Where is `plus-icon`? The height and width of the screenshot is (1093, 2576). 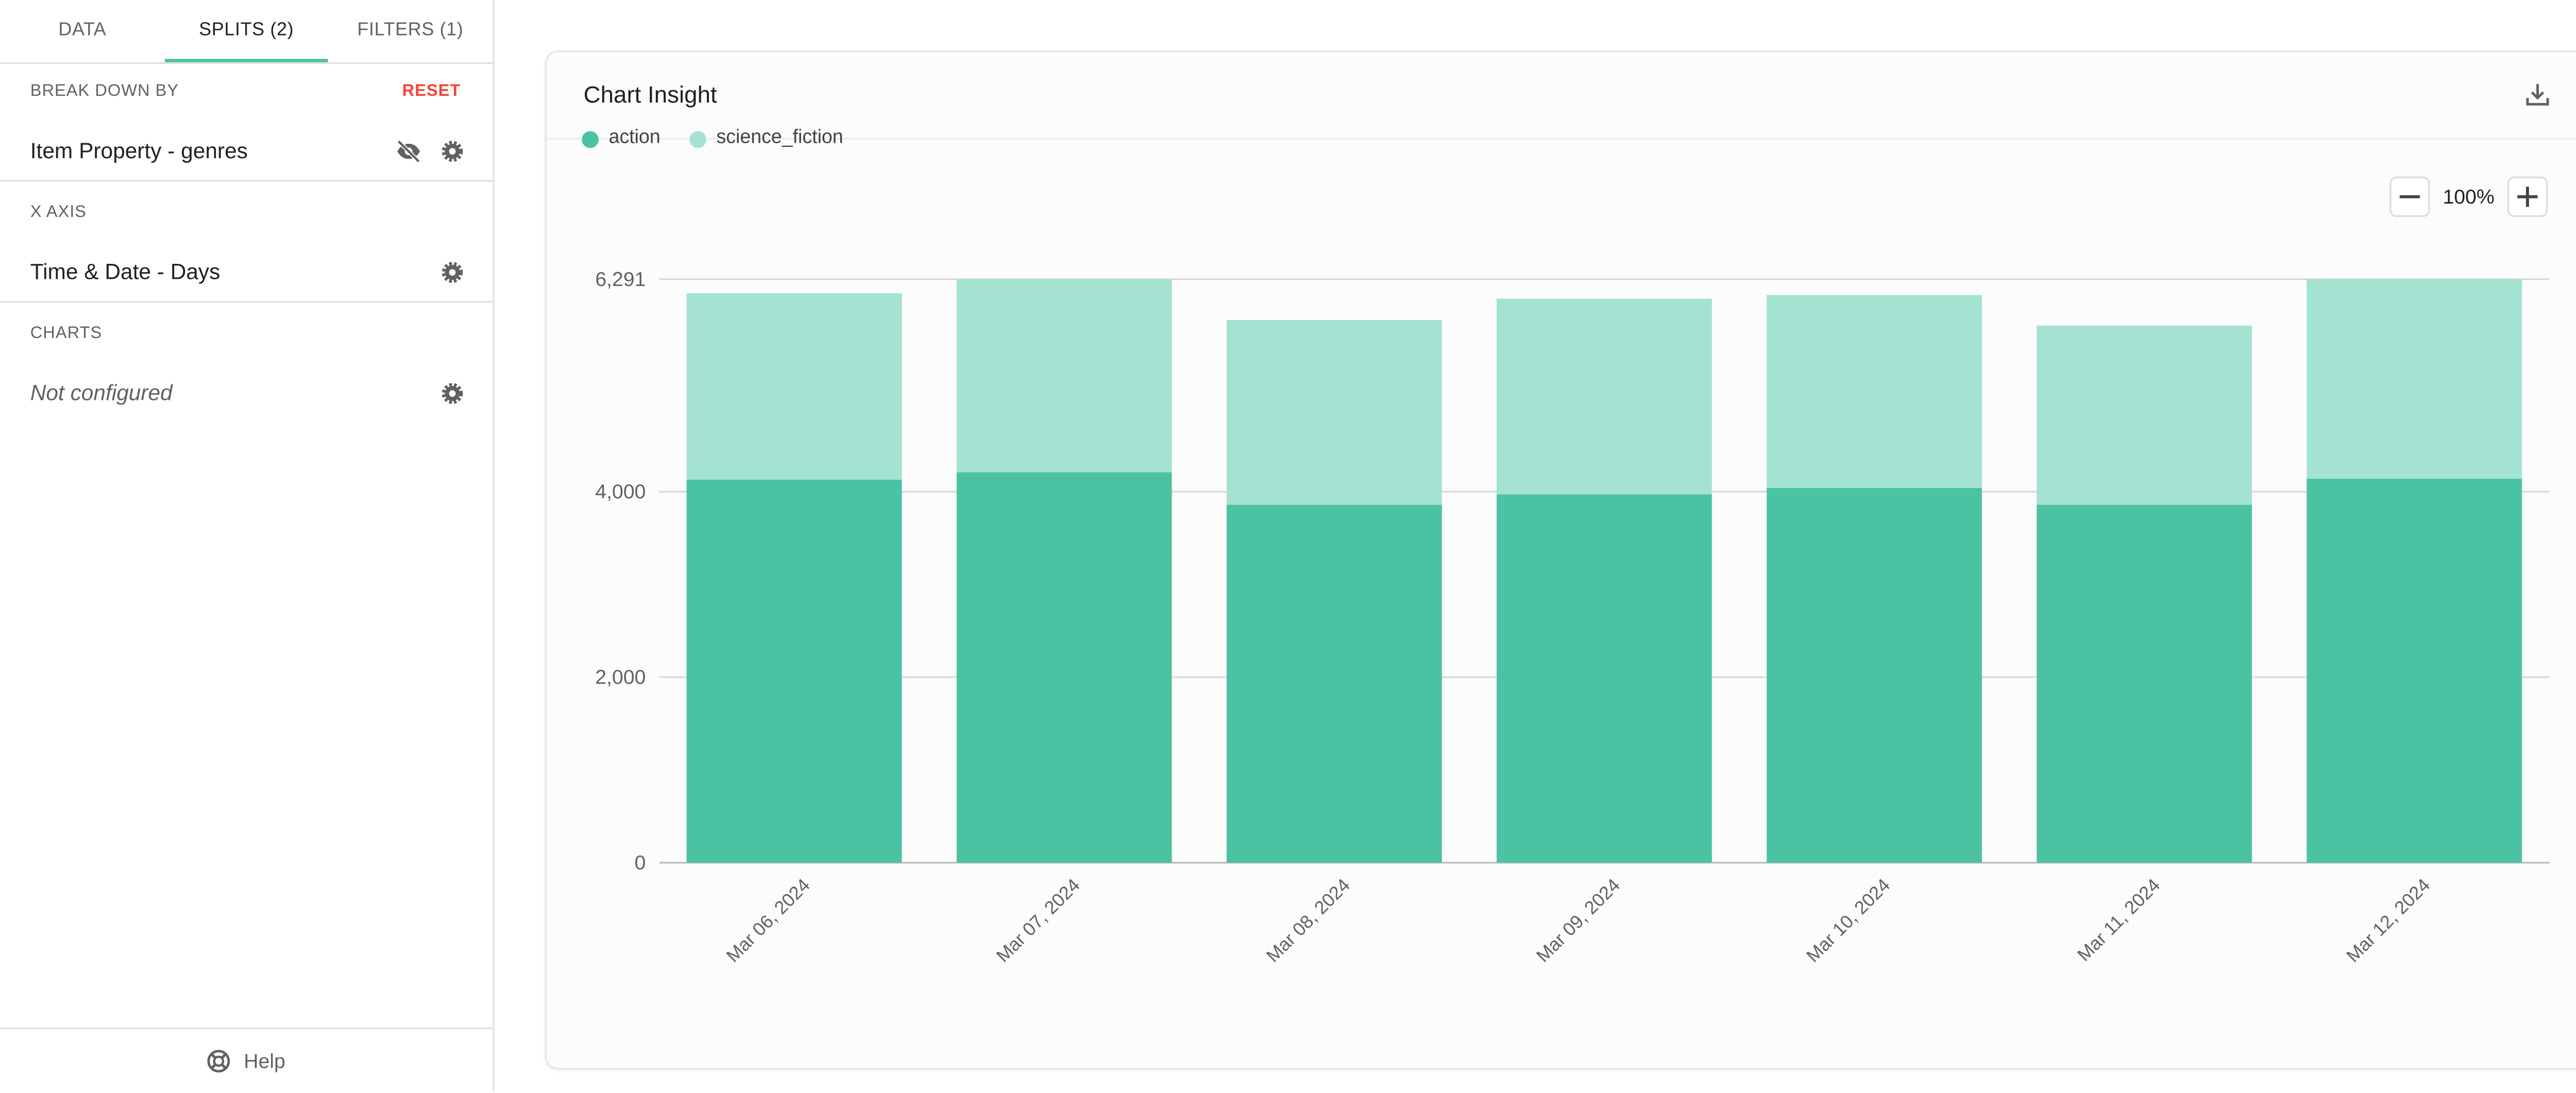
plus-icon is located at coordinates (2527, 197).